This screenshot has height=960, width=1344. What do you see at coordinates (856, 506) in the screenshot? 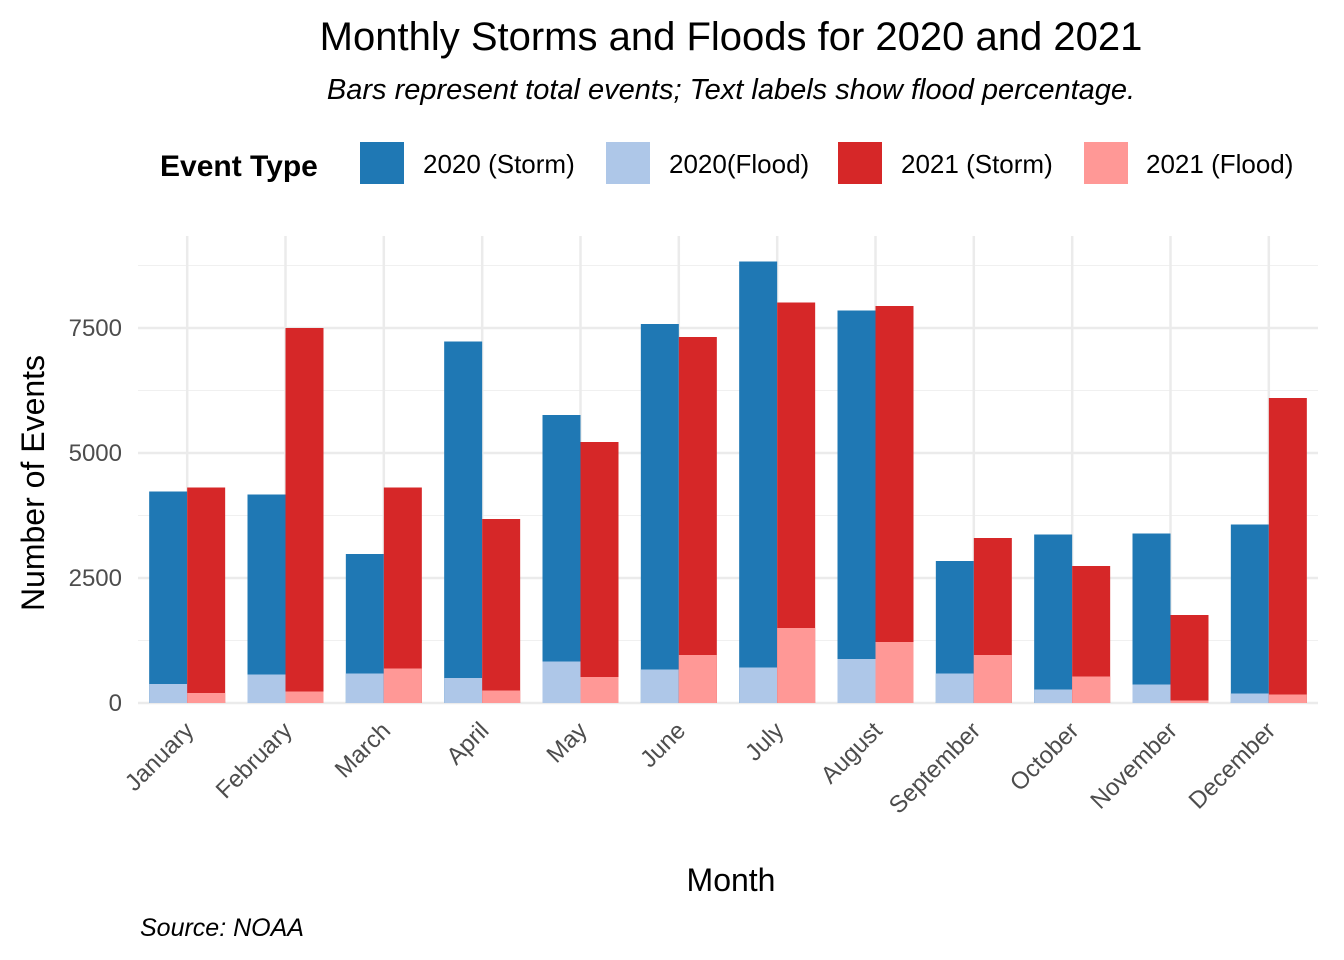
I see `bar-2020-storm-august` at bounding box center [856, 506].